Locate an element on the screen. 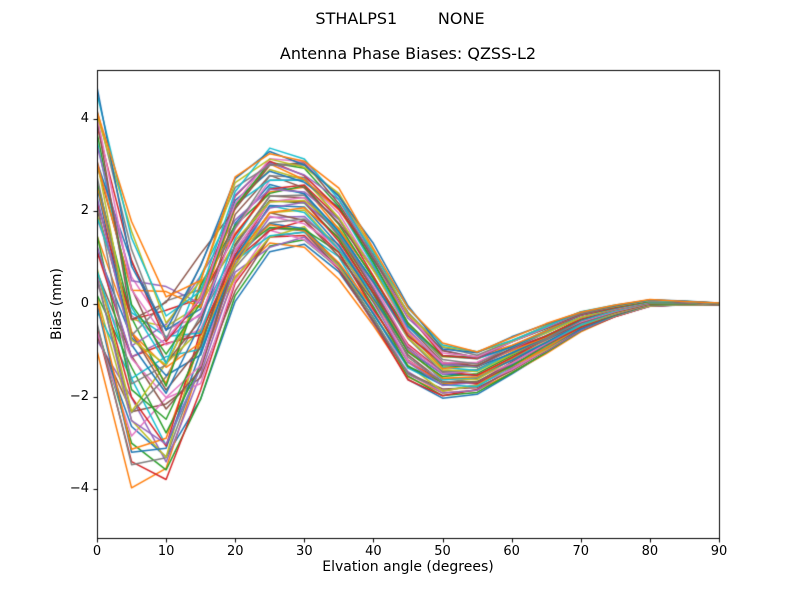 Image resolution: width=800 pixels, height=600 pixels. x-tick-label: 80 is located at coordinates (650, 551).